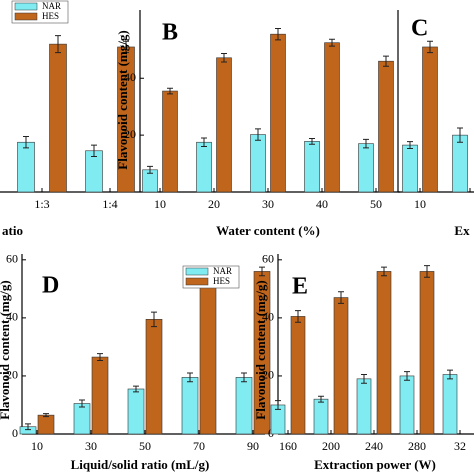 This screenshot has height=474, width=474. What do you see at coordinates (50, 286) in the screenshot?
I see `panel-label: D` at bounding box center [50, 286].